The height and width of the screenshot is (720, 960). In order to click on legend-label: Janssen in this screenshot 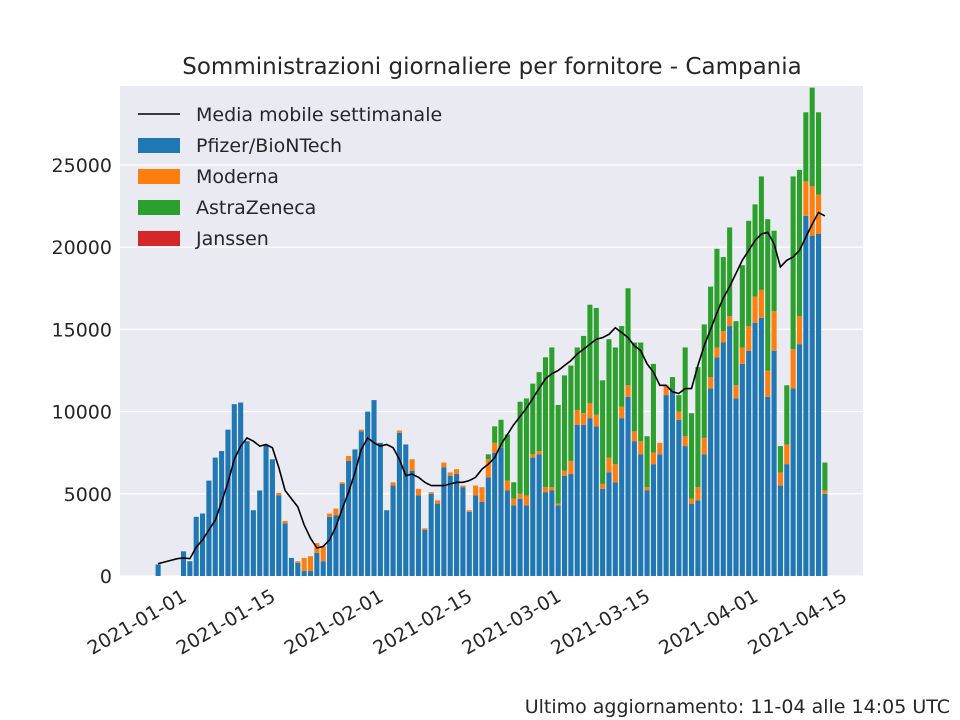, I will do `click(232, 239)`.